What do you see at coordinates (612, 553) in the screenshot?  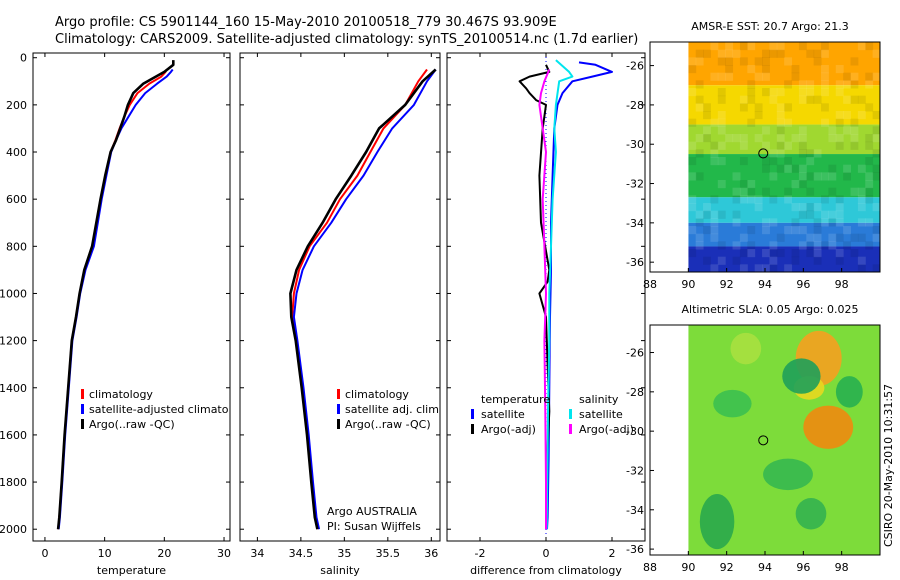 I see `x-tick-label: 2` at bounding box center [612, 553].